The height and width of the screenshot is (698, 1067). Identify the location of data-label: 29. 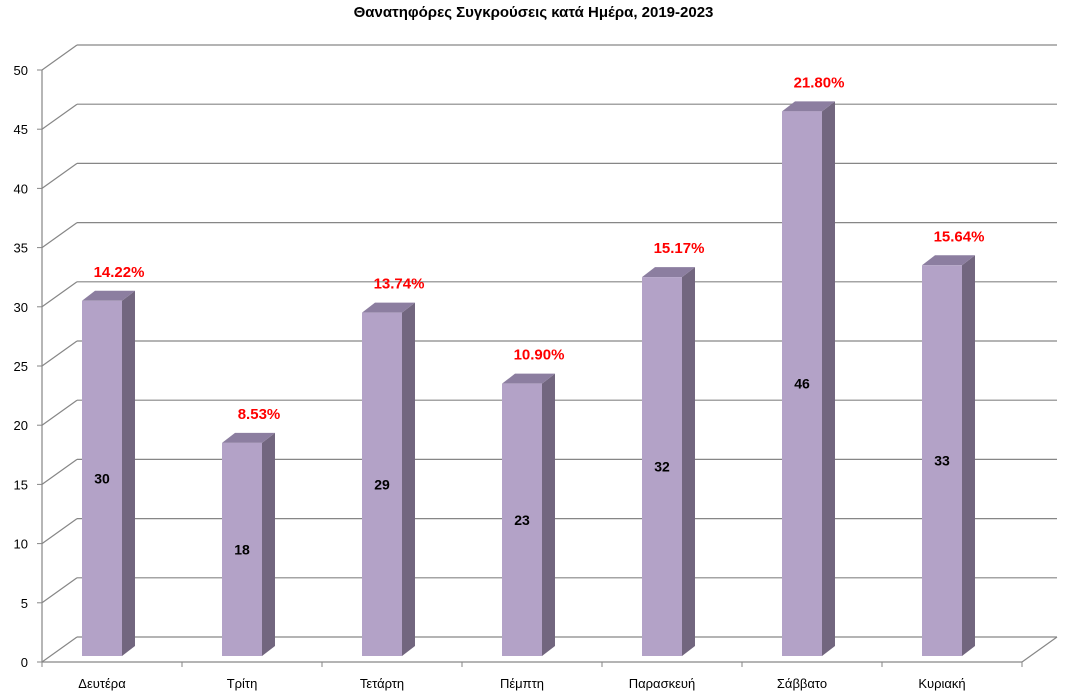
(382, 484).